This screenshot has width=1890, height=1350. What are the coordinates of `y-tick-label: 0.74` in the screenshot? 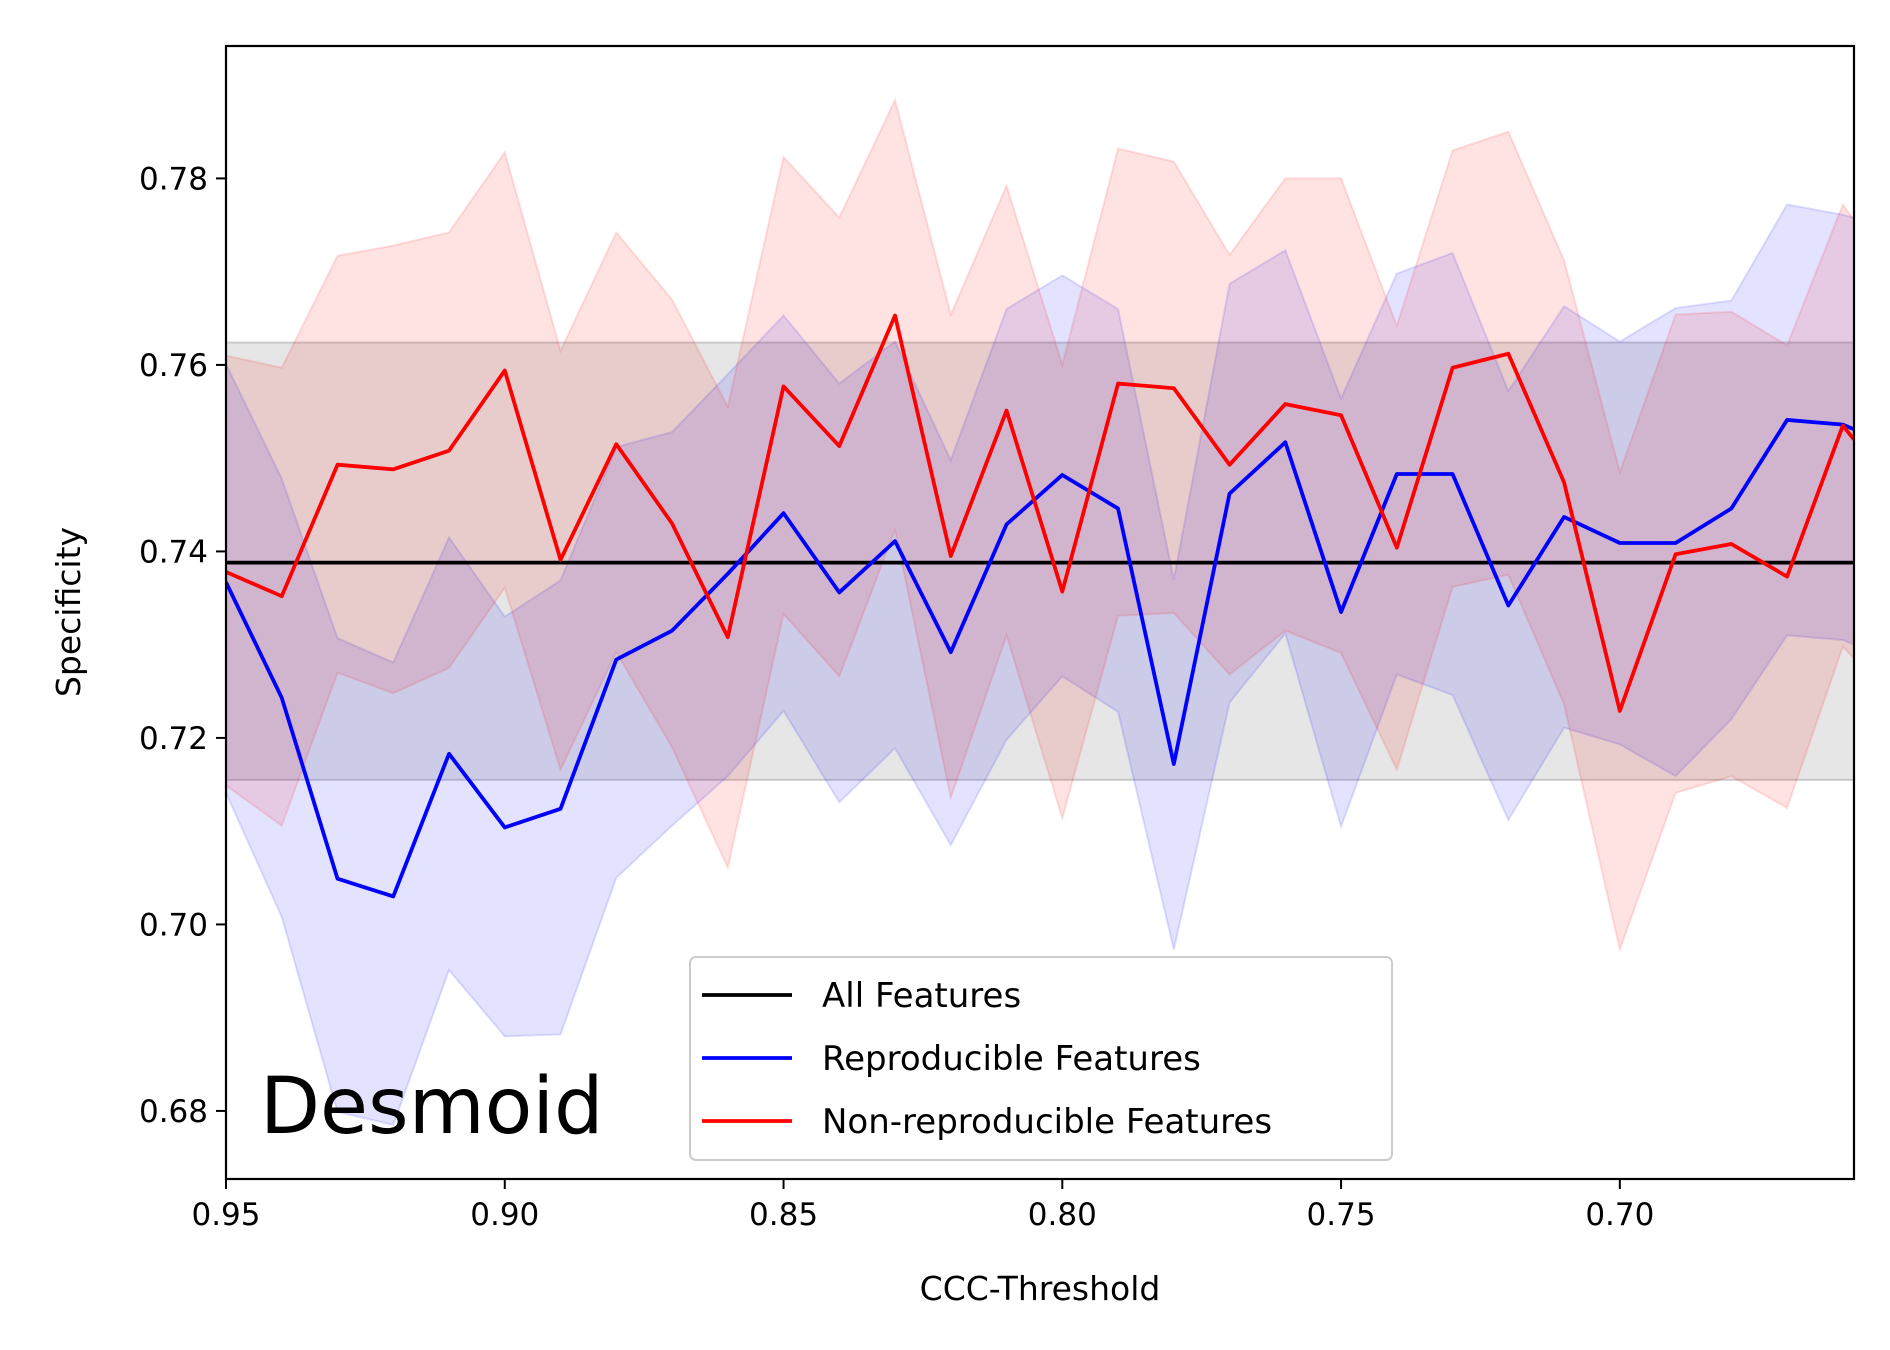 It's located at (173, 552).